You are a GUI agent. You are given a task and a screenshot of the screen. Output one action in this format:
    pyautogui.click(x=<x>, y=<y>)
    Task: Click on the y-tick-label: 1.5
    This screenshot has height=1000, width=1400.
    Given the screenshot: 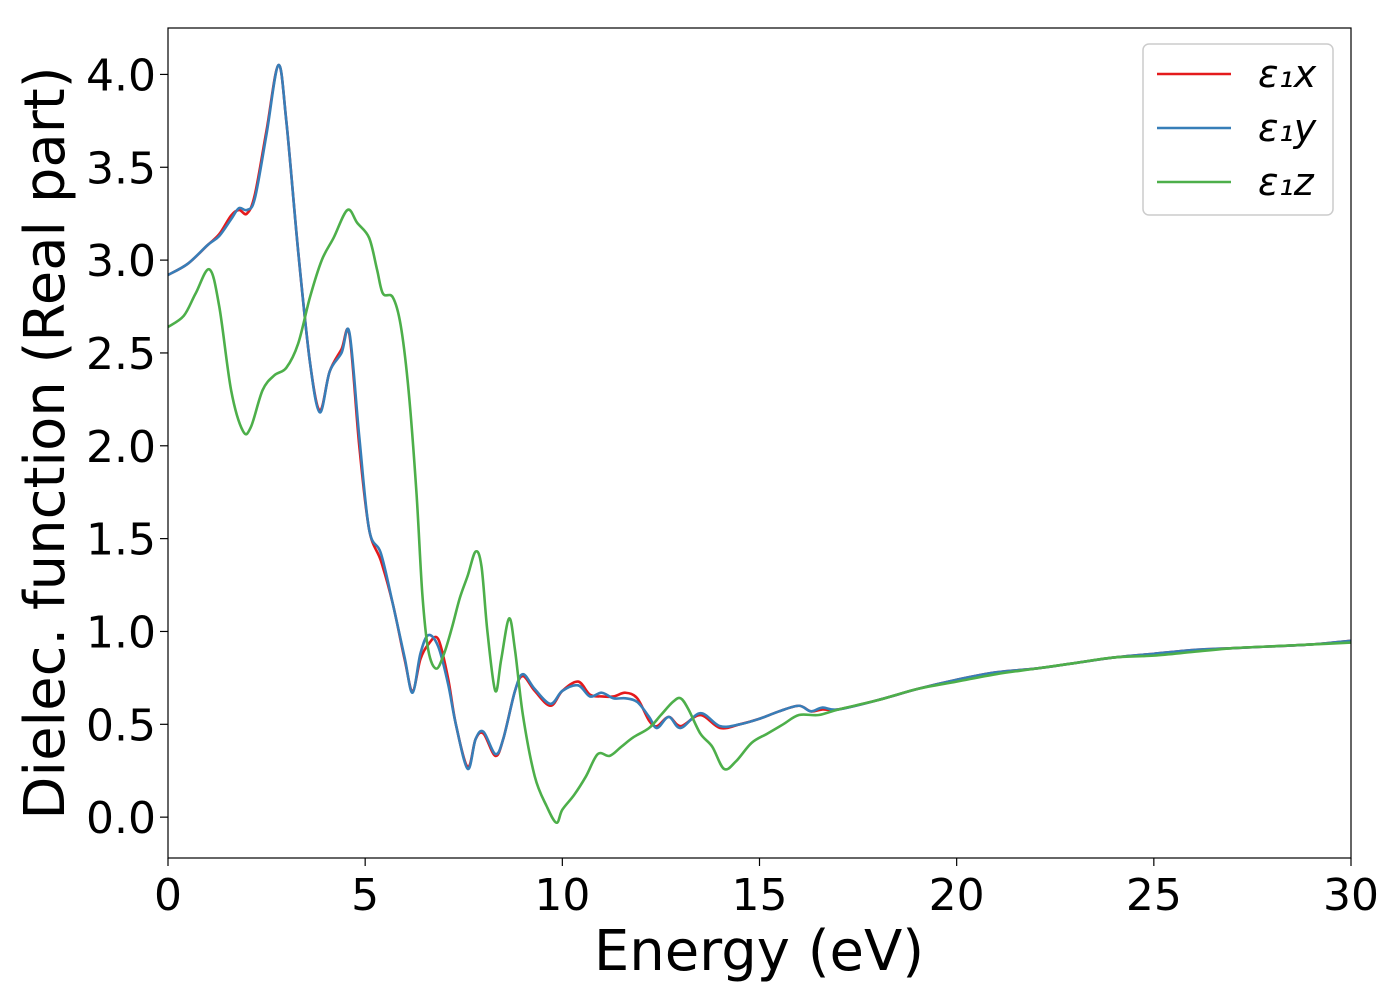 What is the action you would take?
    pyautogui.click(x=121, y=540)
    